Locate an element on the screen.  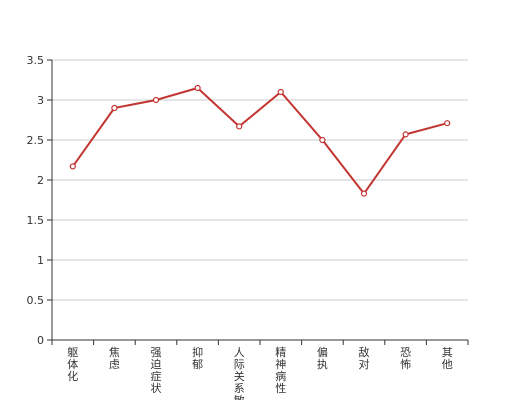
x-tick-label: 强迫症状 is located at coordinates (156, 370).